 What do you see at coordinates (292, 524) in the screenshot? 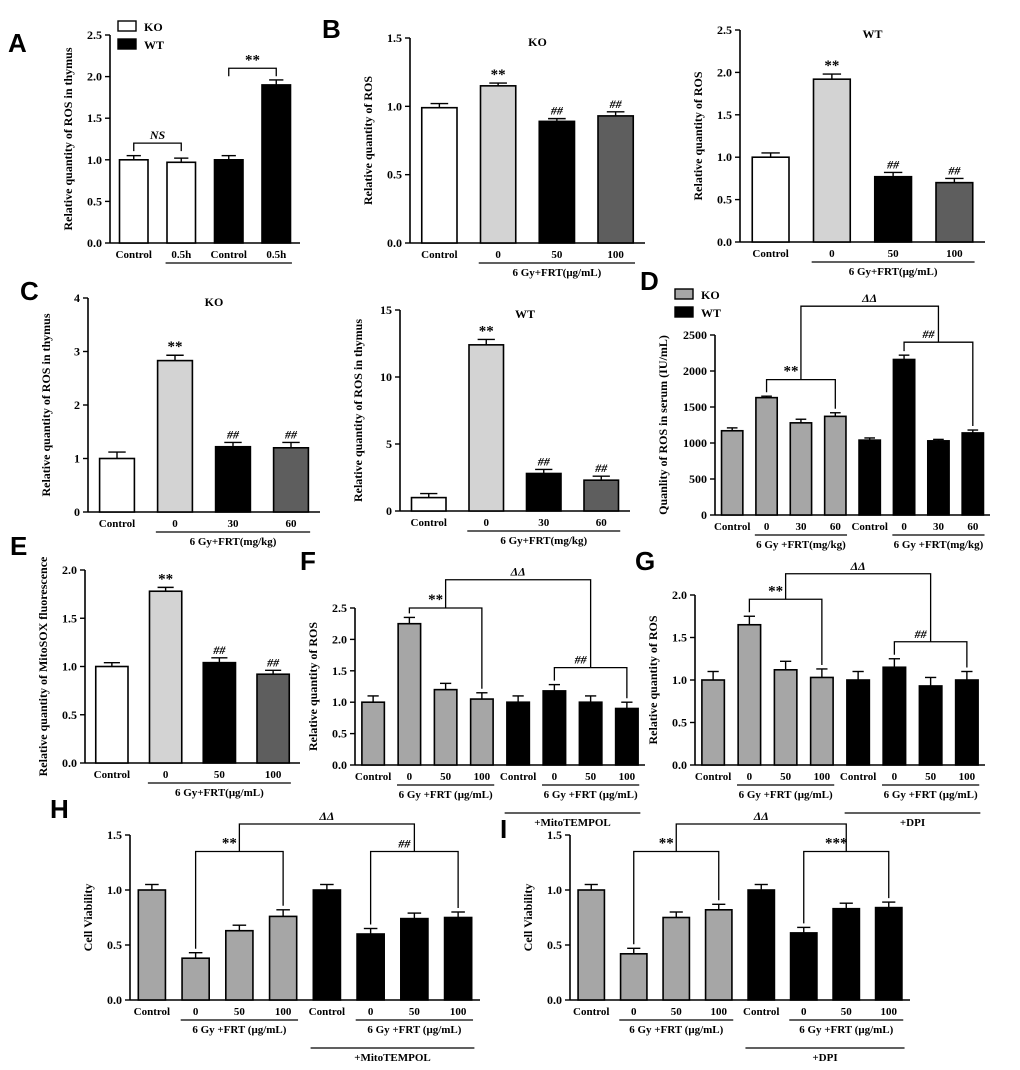
I see `x-tick-label: 60` at bounding box center [292, 524].